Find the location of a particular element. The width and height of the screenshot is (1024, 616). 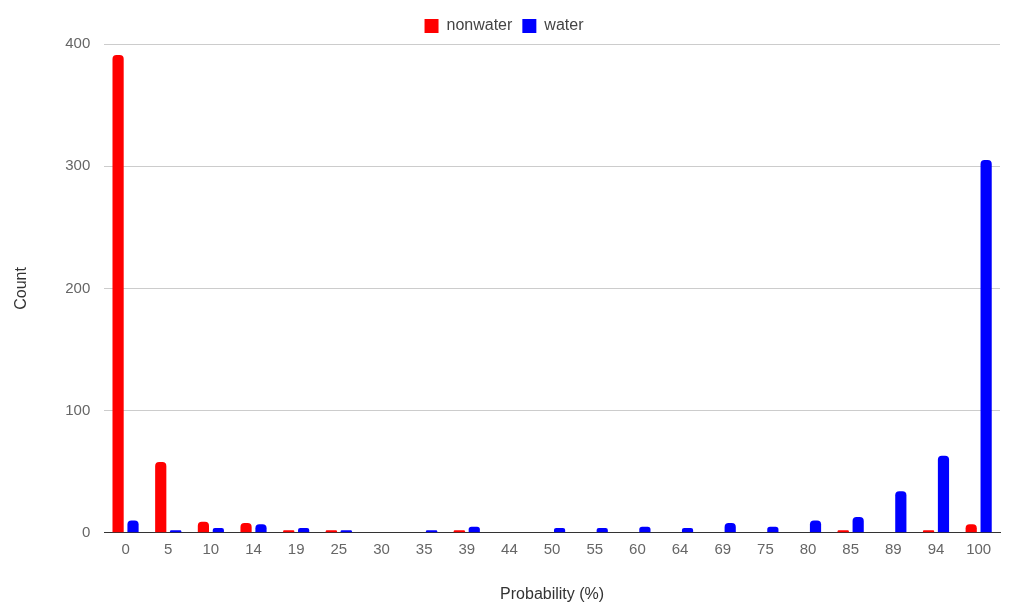

x-tick-label: 10 is located at coordinates (211, 548).